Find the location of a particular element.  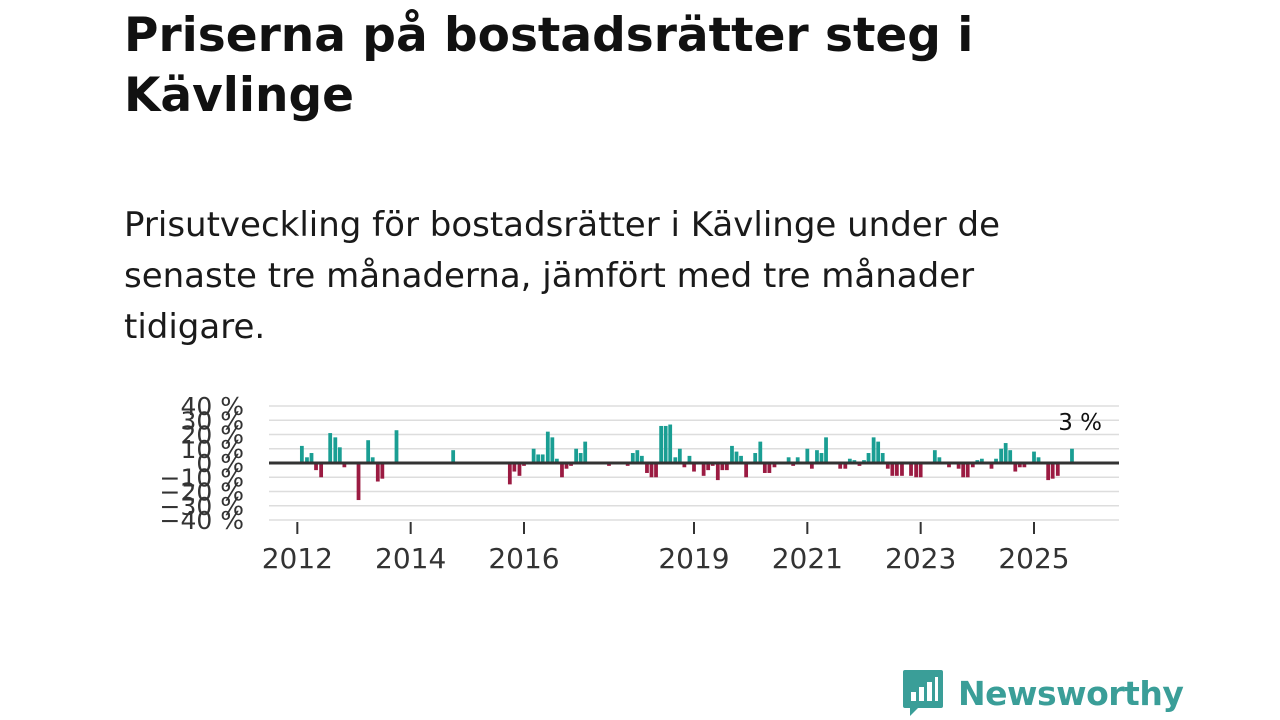

latest-value-label: 3 % is located at coordinates (1080, 423).